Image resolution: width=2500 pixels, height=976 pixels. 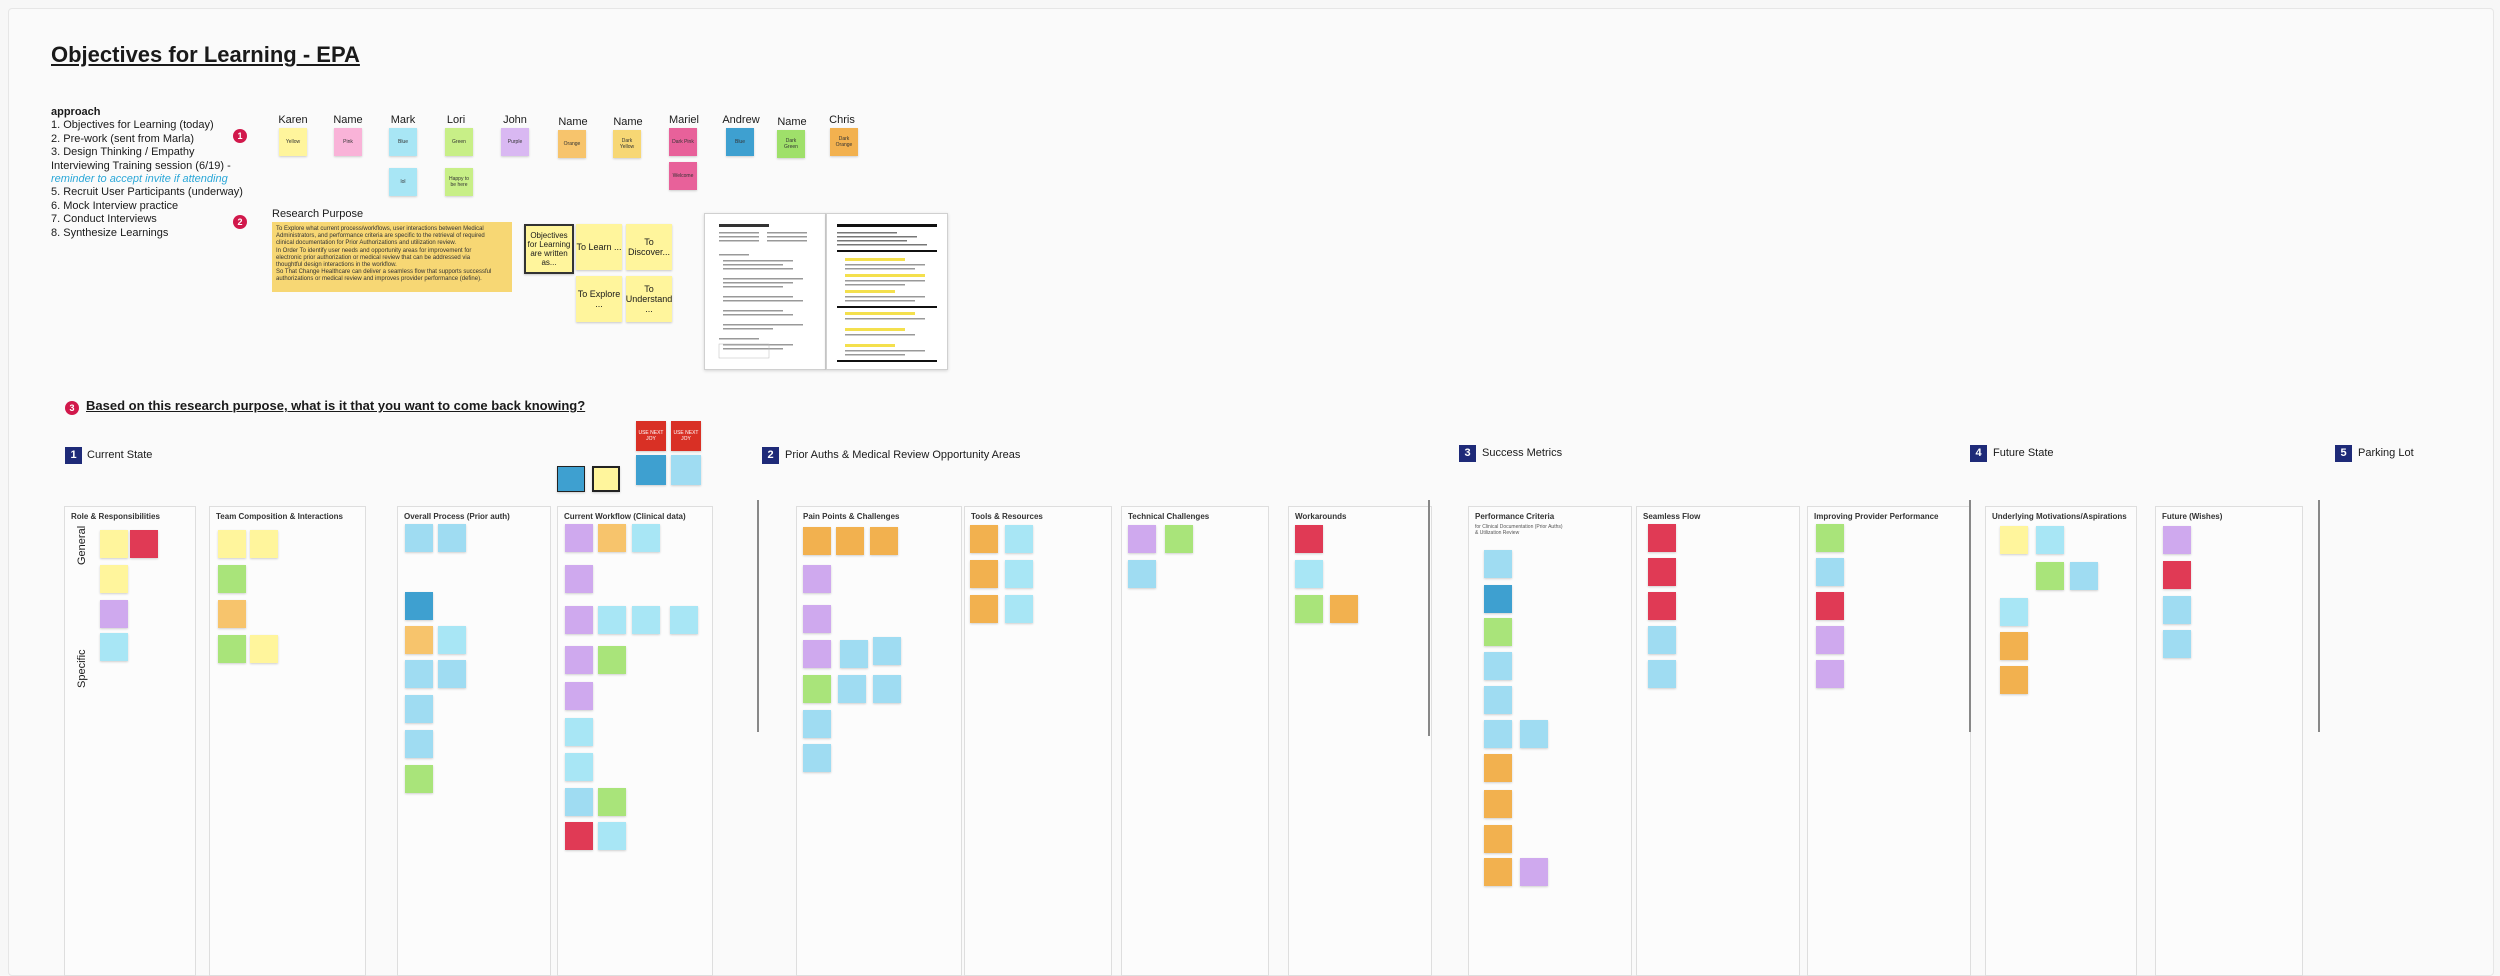 What do you see at coordinates (130, 741) in the screenshot?
I see `frame-role-responsibilities: Role & Responsibilities` at bounding box center [130, 741].